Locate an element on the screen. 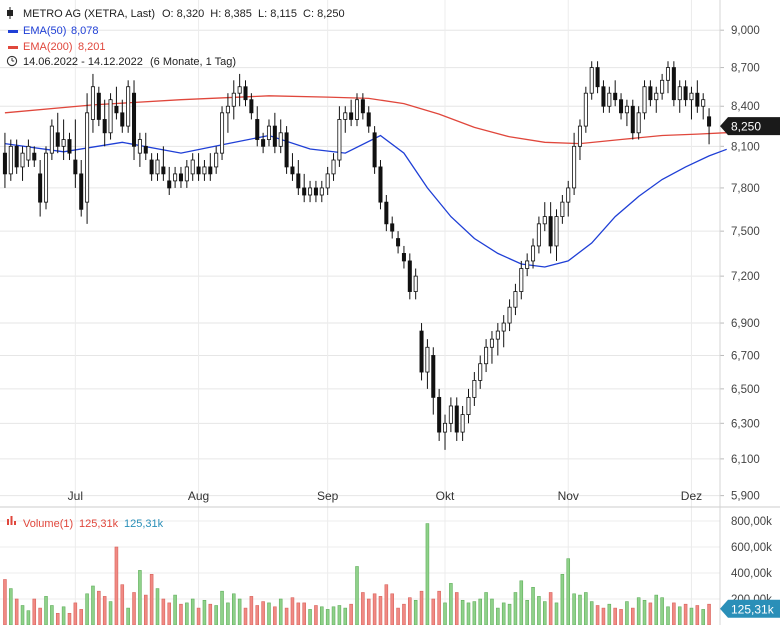 The height and width of the screenshot is (625, 780). volume-tick-label: 800,00k is located at coordinates (751, 522).